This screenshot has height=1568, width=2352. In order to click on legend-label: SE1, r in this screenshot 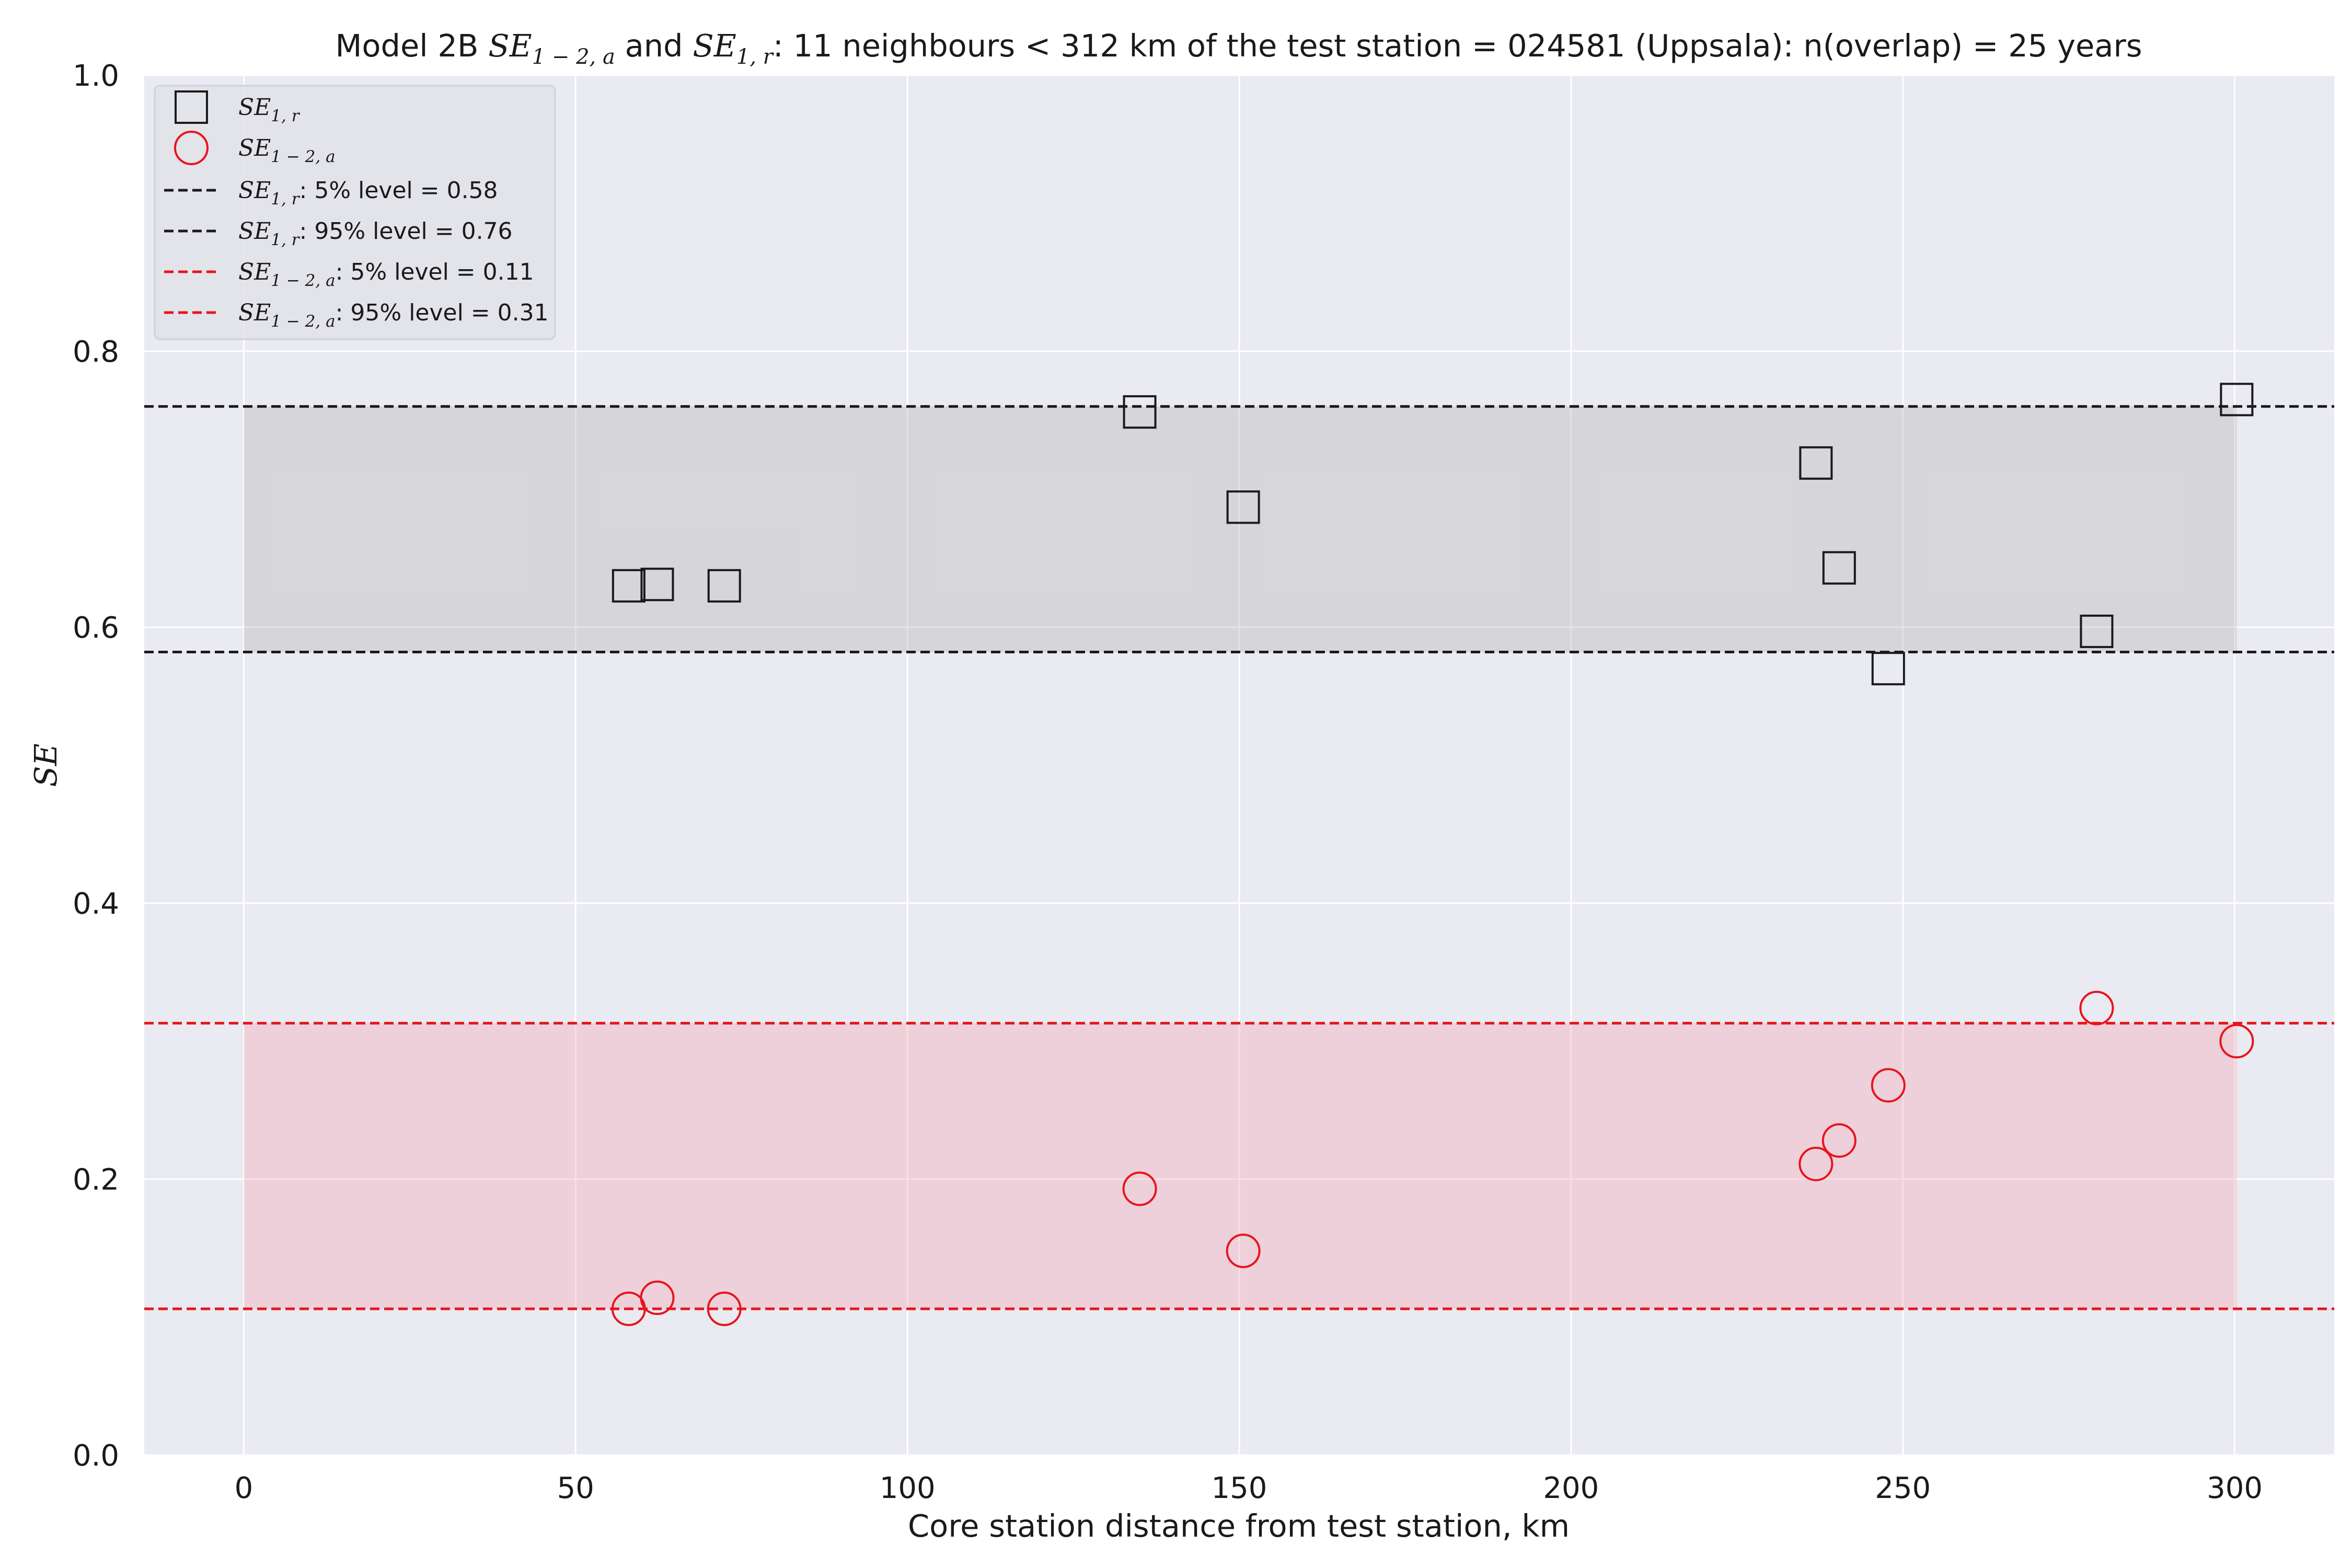, I will do `click(269, 109)`.